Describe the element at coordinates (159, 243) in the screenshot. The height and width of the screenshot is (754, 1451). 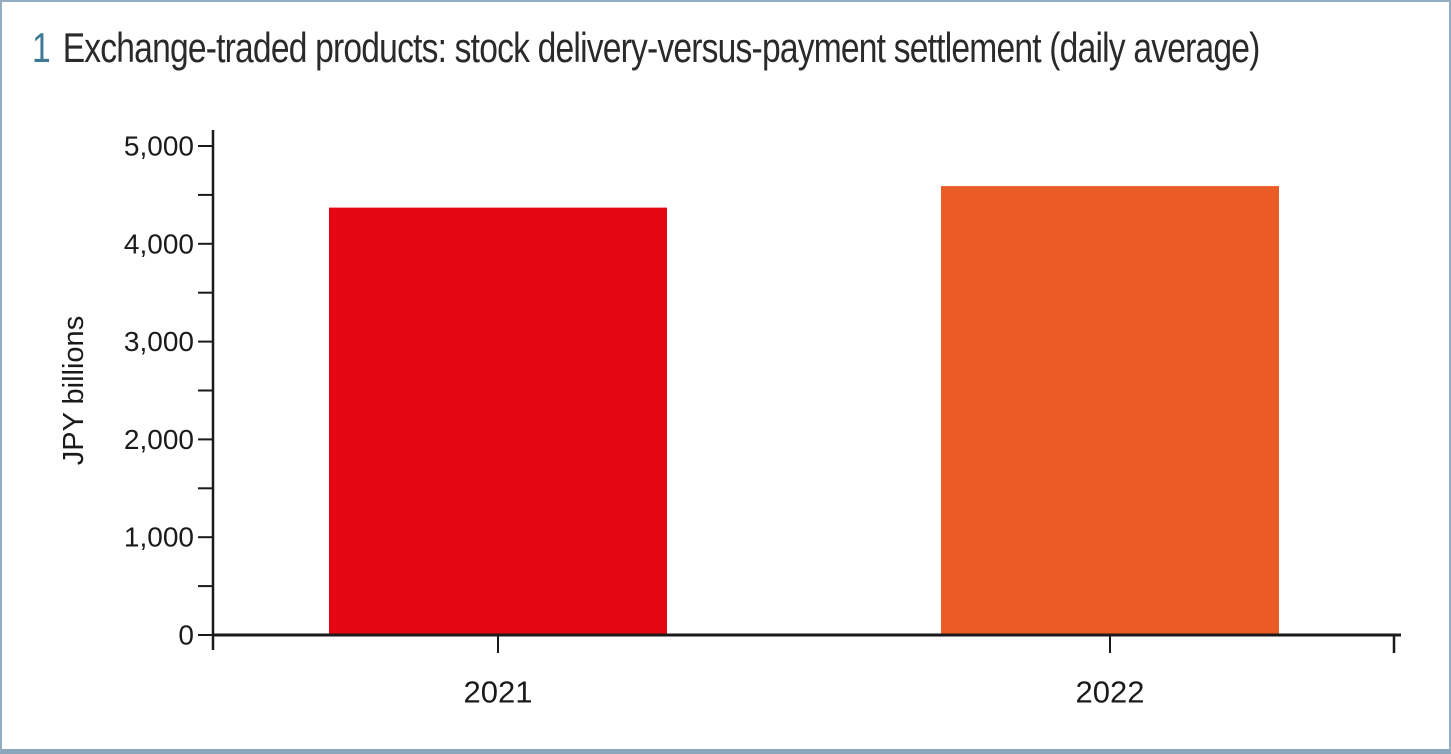
I see `y-tick-label: 4,000` at that location.